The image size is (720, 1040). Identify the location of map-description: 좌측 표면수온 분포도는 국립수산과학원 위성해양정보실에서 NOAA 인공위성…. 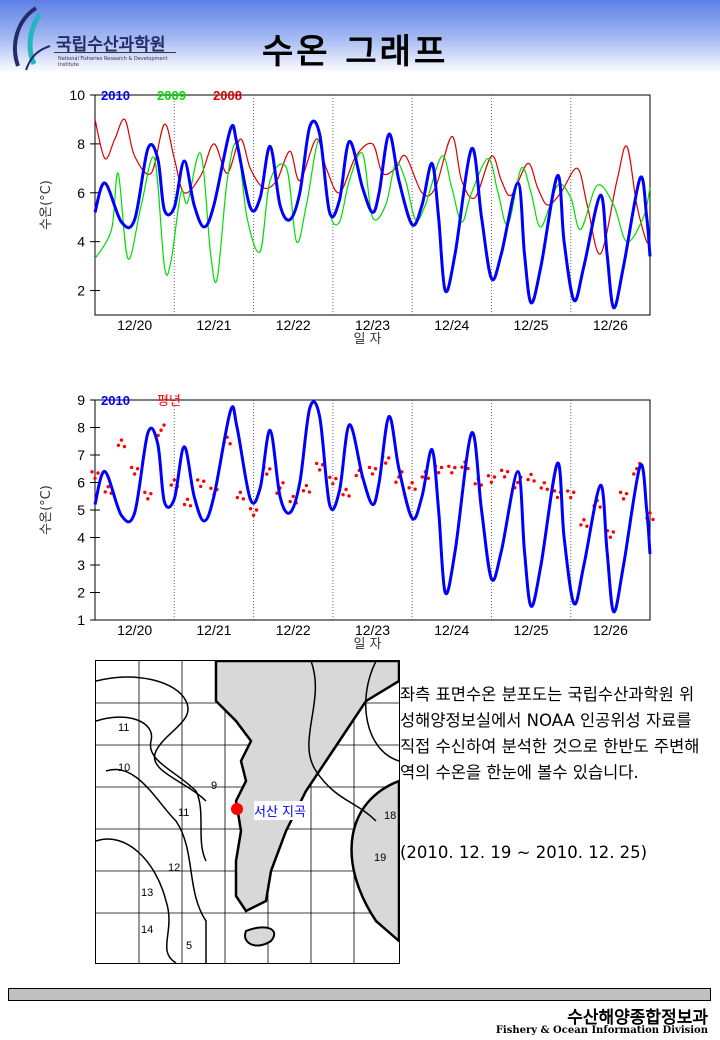
(550, 733).